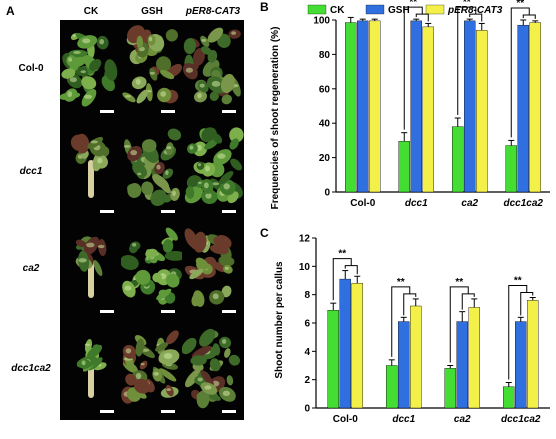 This screenshot has width=556, height=439. I want to click on chart-b-bar-col-0-ck, so click(351, 107).